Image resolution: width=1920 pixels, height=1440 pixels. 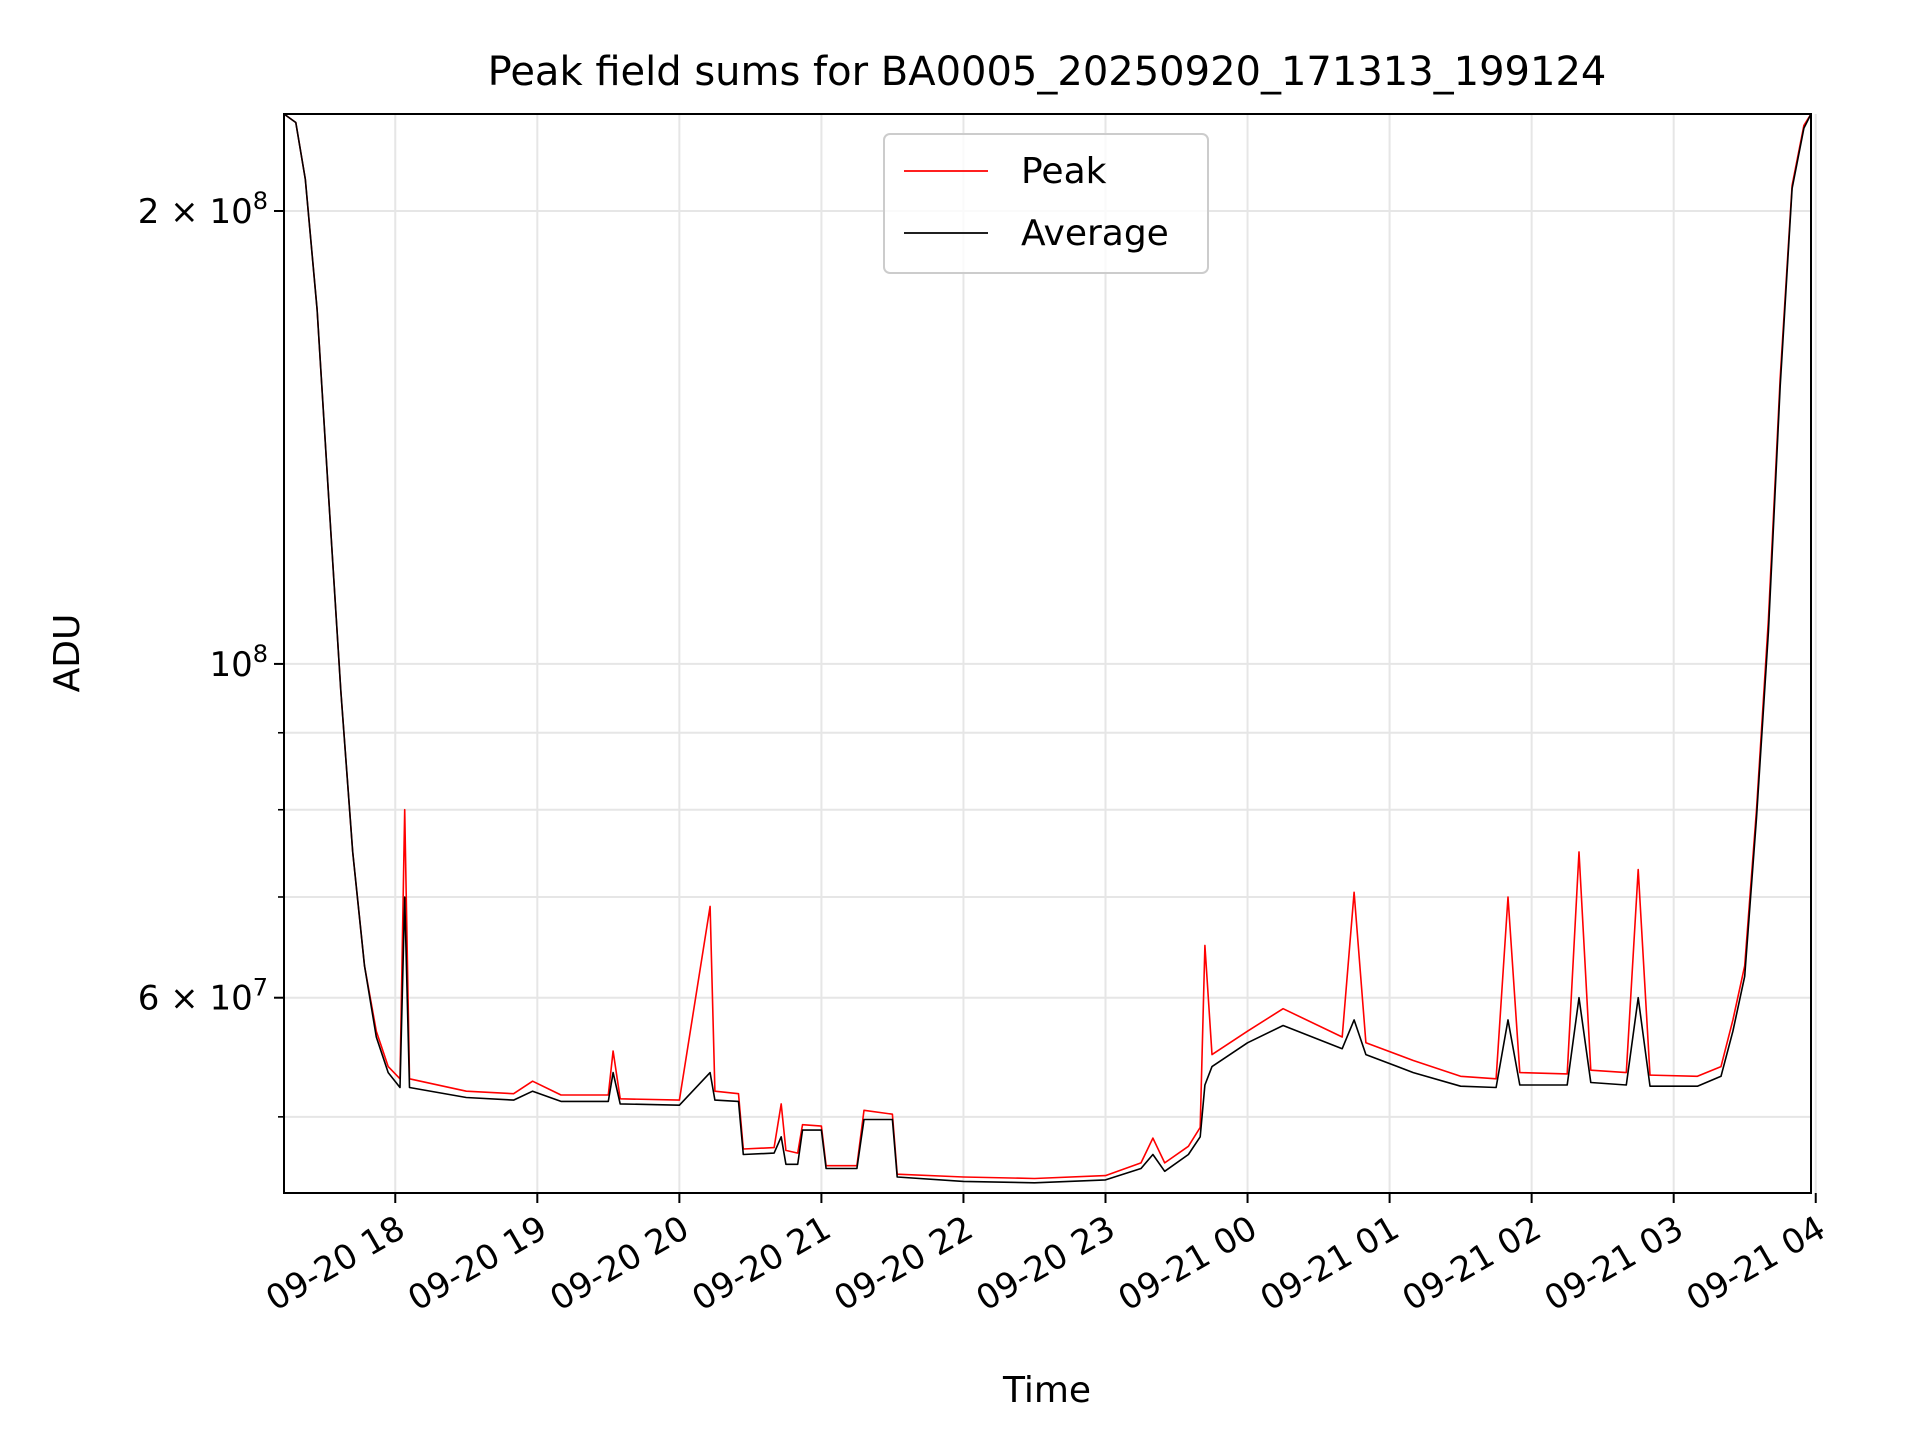 What do you see at coordinates (1064, 171) in the screenshot?
I see `legend-label-peak: Peak` at bounding box center [1064, 171].